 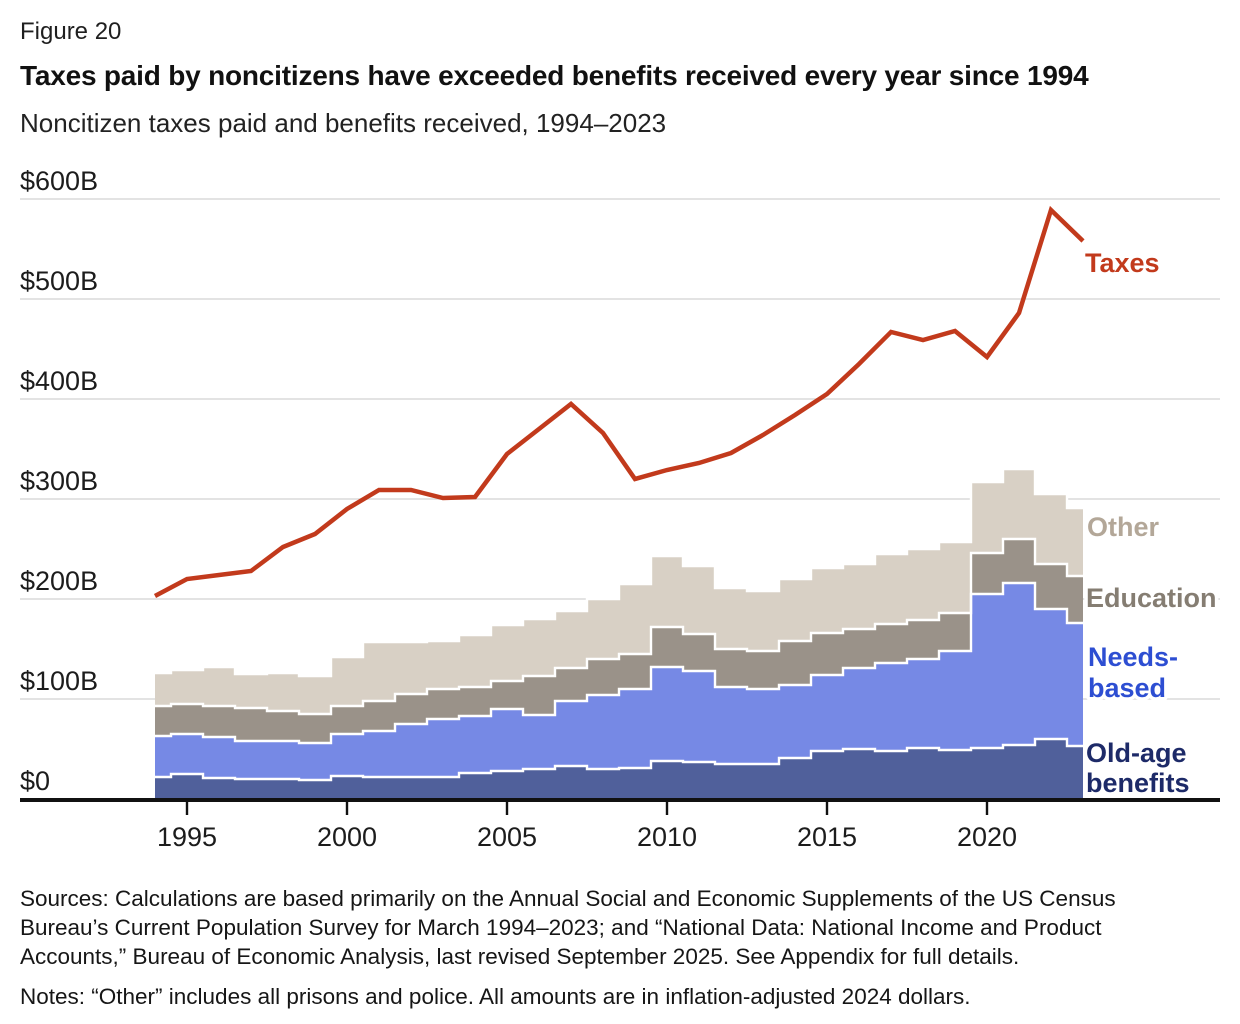 What do you see at coordinates (827, 837) in the screenshot?
I see `x-axis-label: 2015` at bounding box center [827, 837].